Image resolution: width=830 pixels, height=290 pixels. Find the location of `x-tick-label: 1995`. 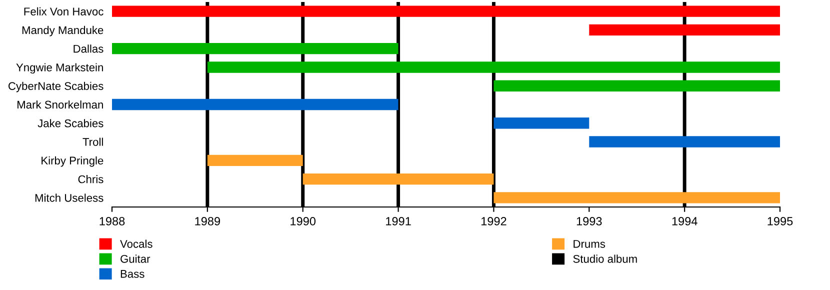

x-tick-label: 1995 is located at coordinates (780, 221).